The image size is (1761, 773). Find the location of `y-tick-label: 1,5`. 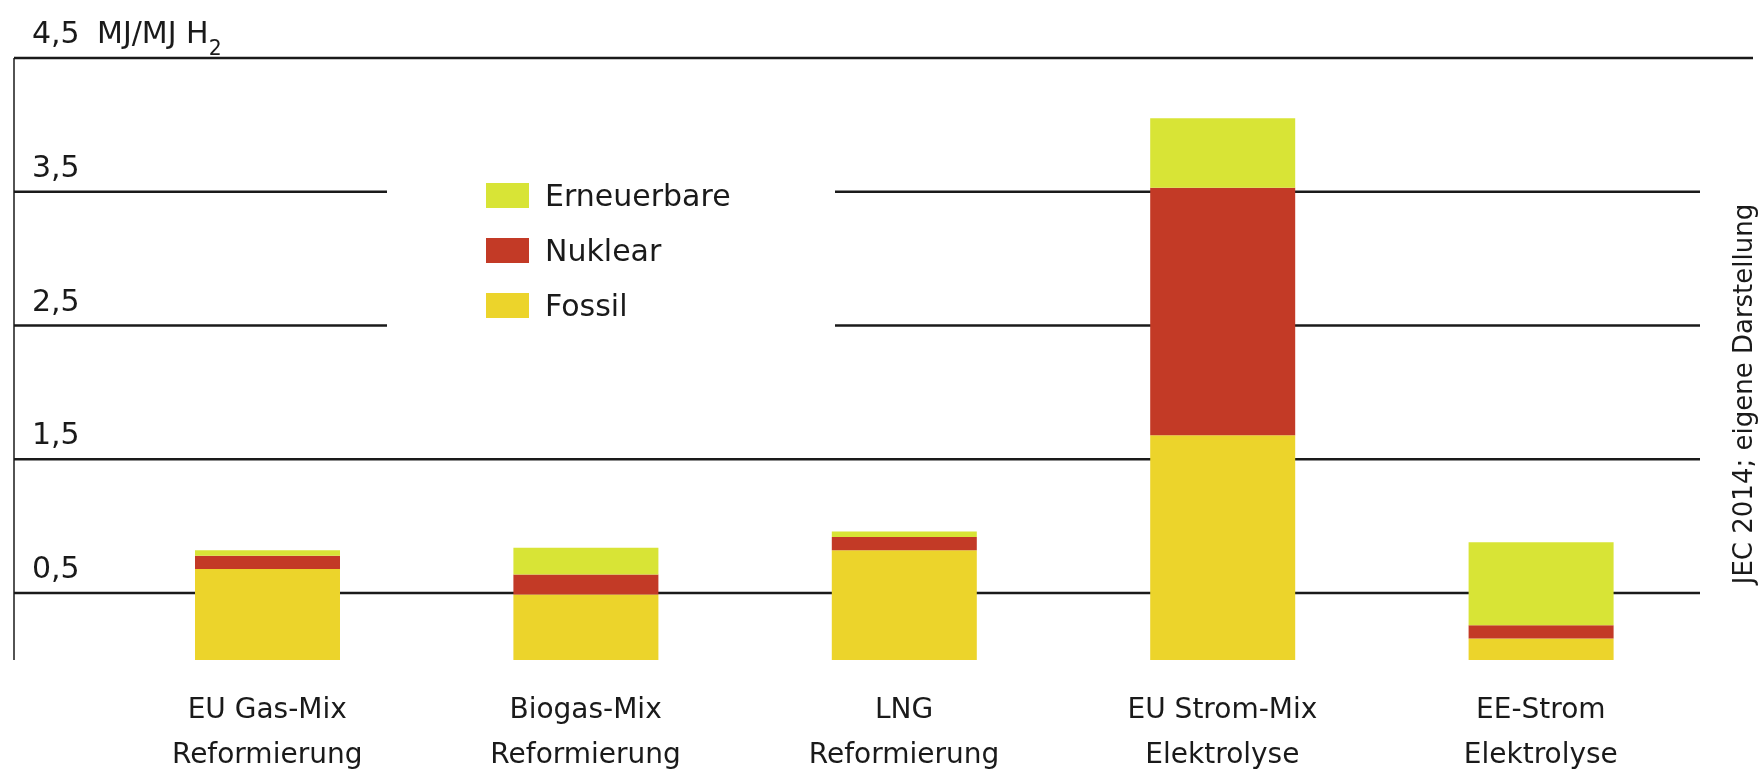

y-tick-label: 1,5 is located at coordinates (56, 434).